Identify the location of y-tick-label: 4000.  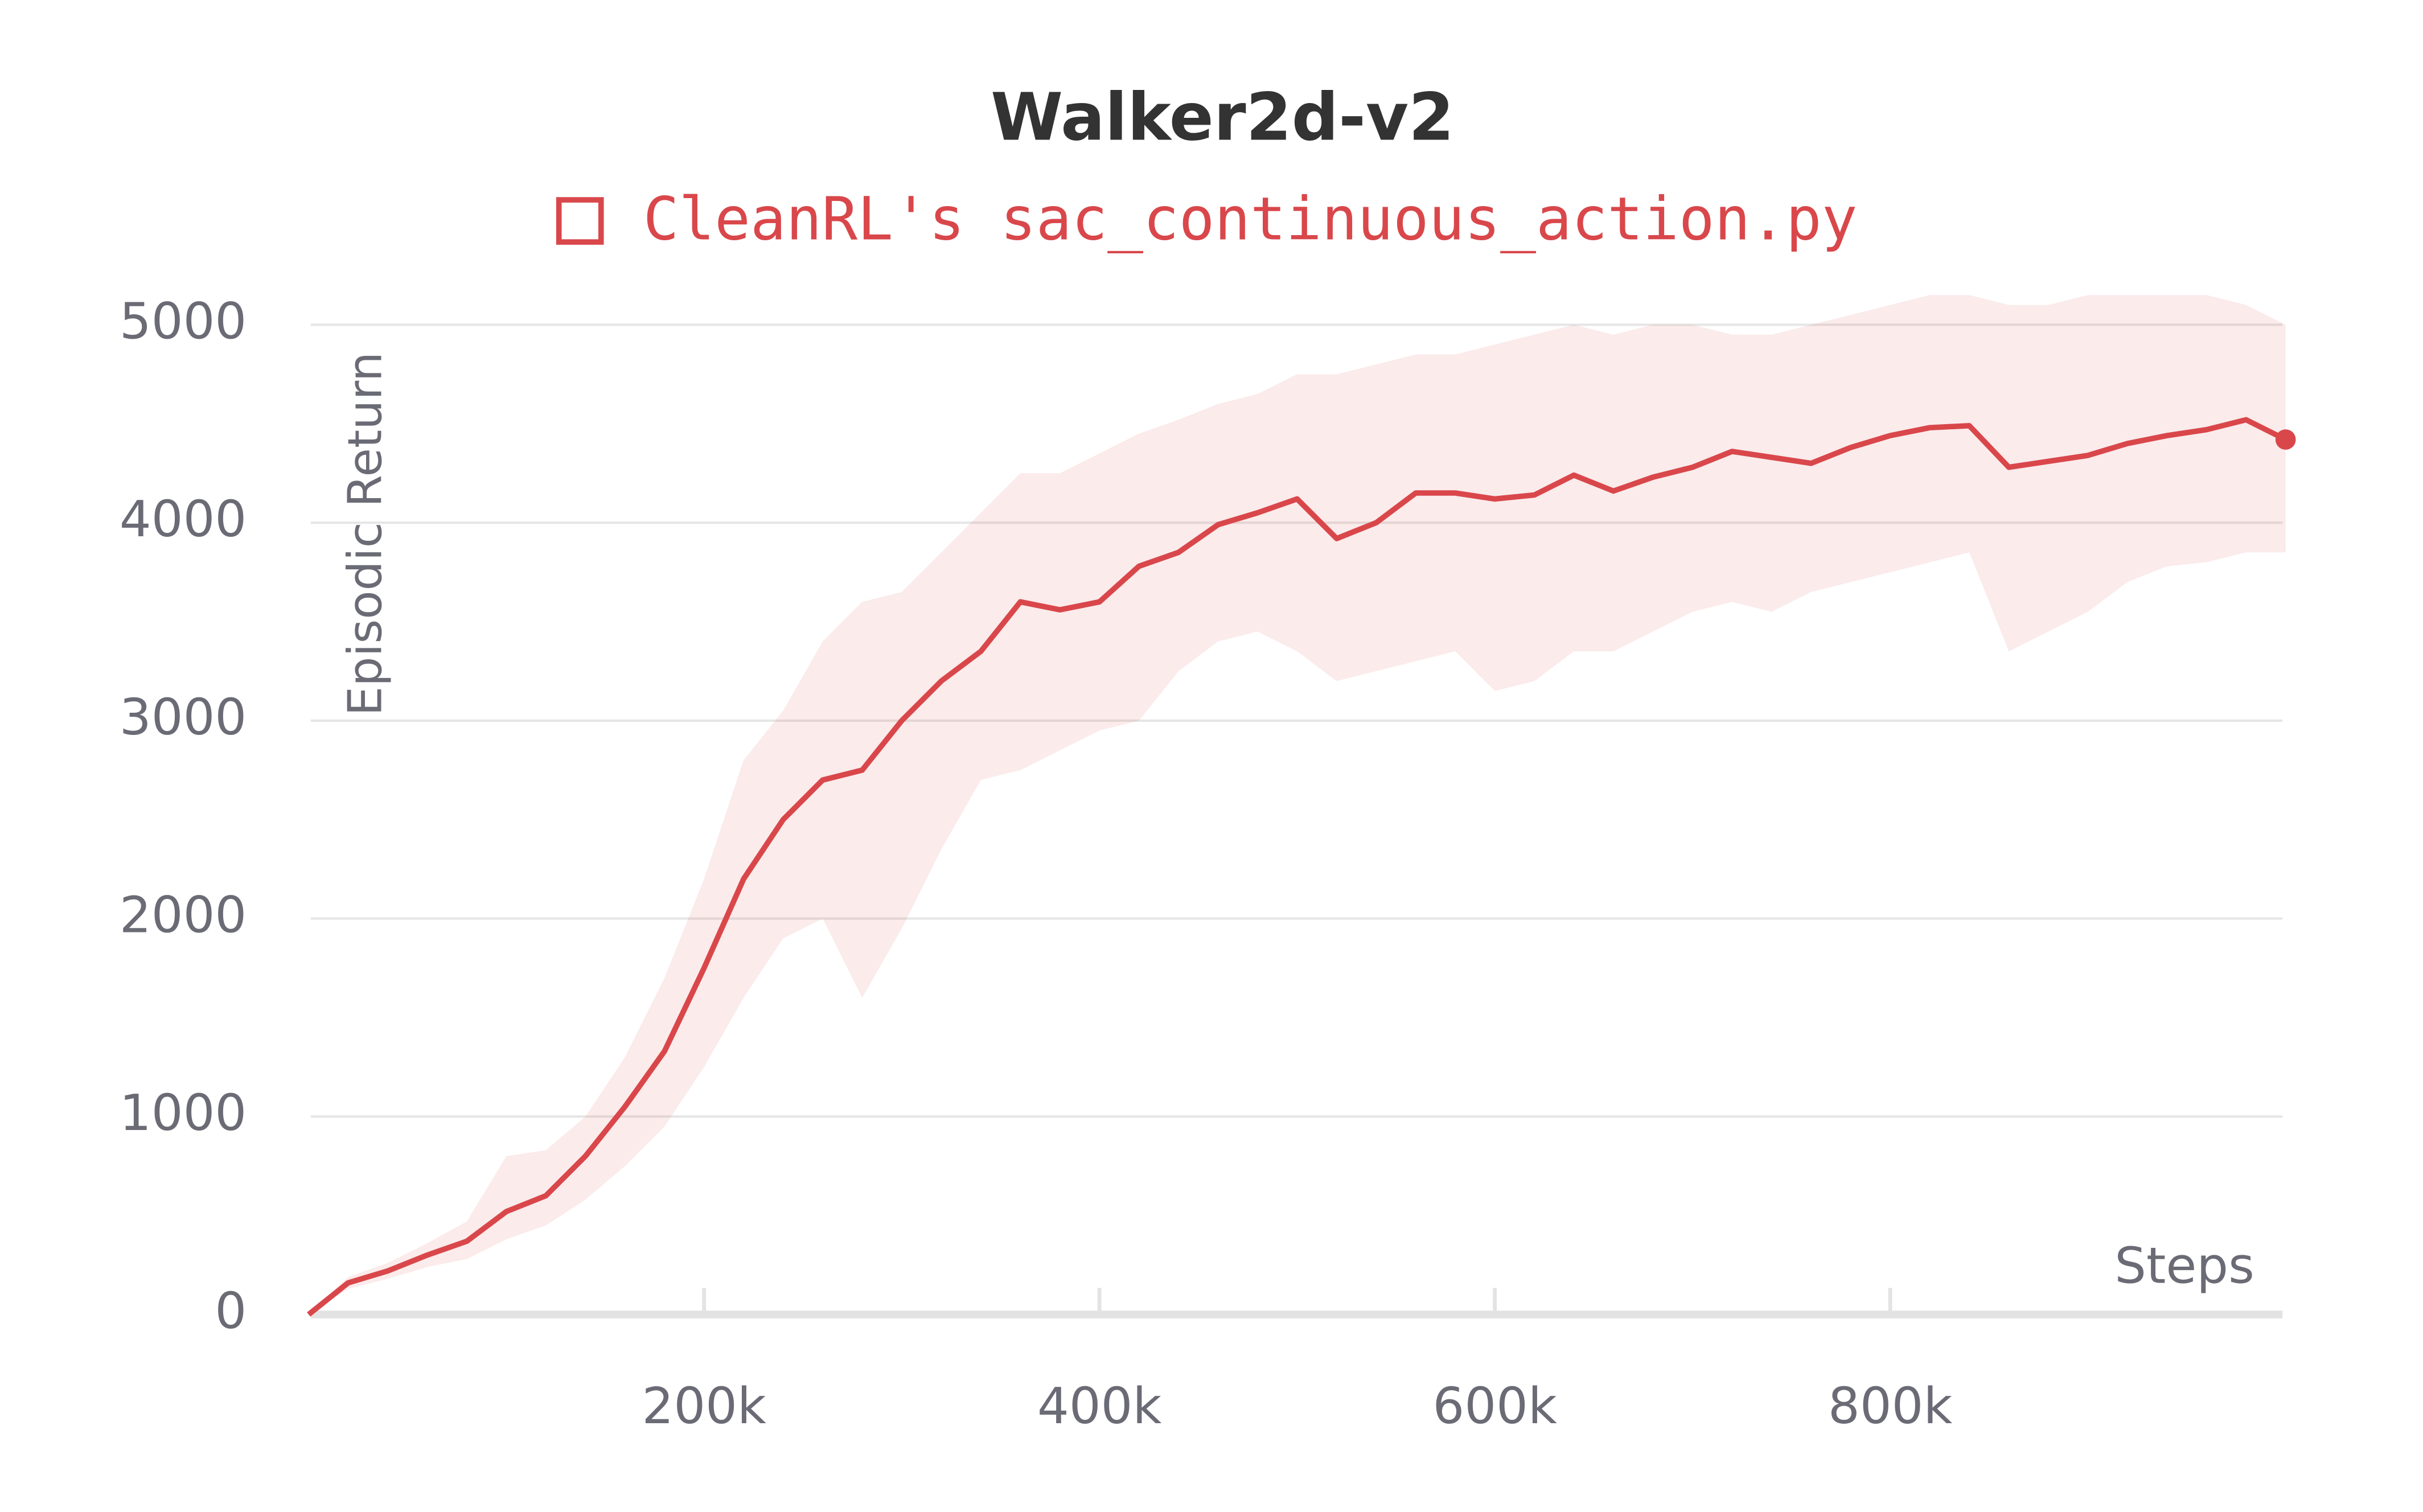
(183, 519).